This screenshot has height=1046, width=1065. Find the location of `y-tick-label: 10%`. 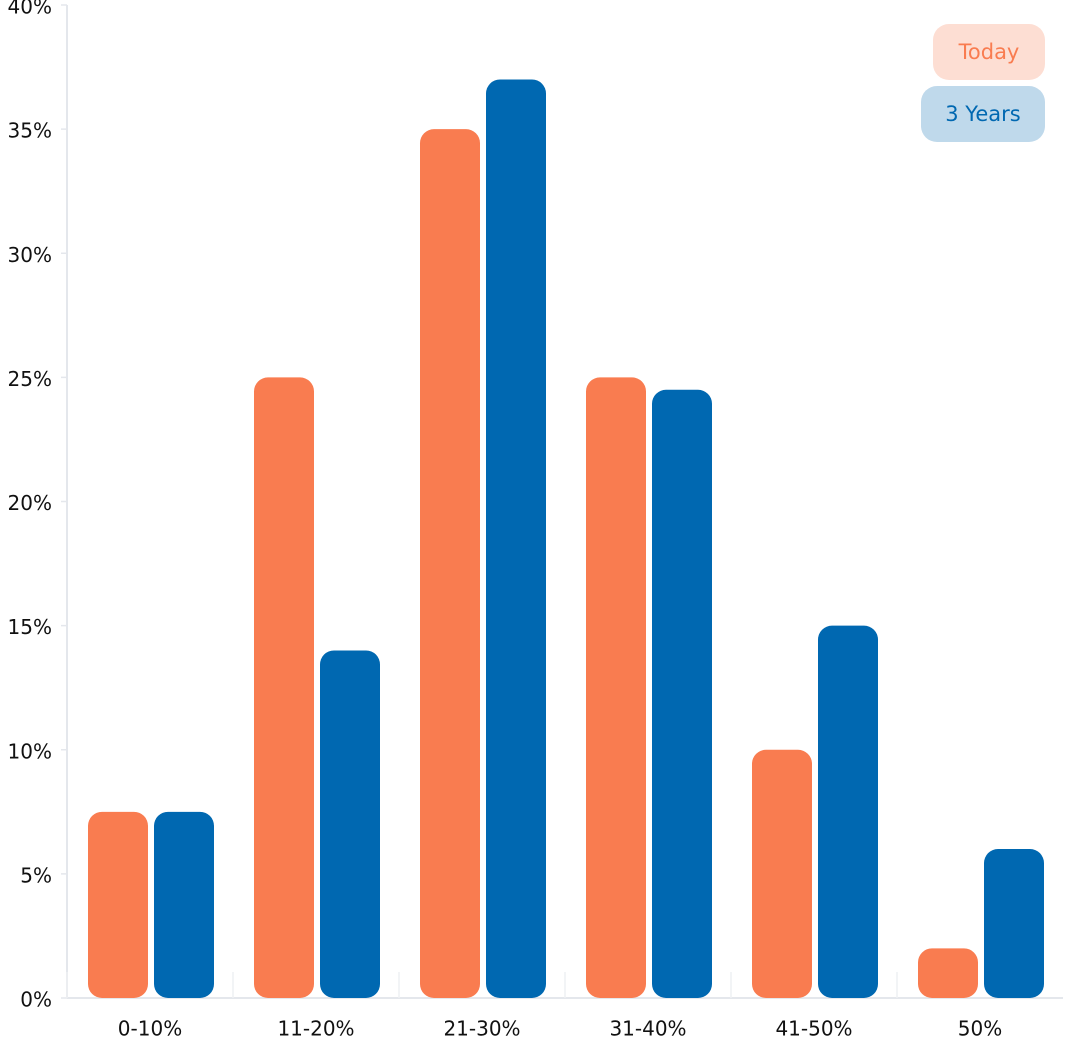

y-tick-label: 10% is located at coordinates (30, 751).